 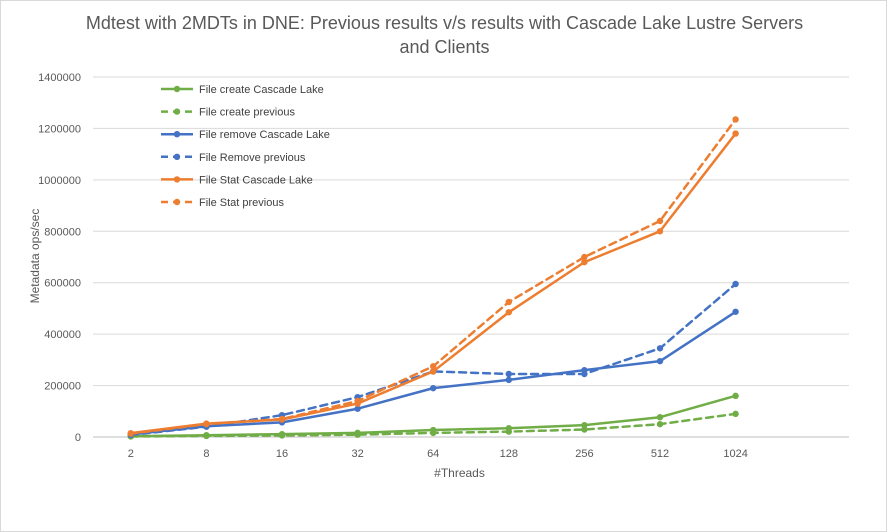 What do you see at coordinates (59, 129) in the screenshot?
I see `y-tick-label: 1200000` at bounding box center [59, 129].